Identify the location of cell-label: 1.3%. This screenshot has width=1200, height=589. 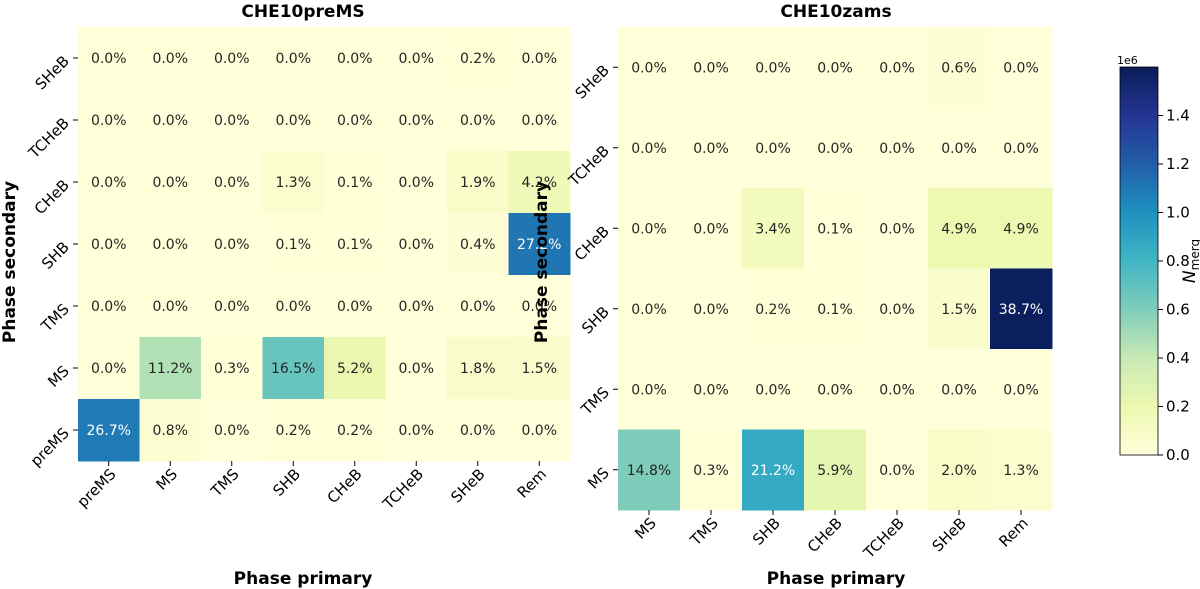
(1021, 471).